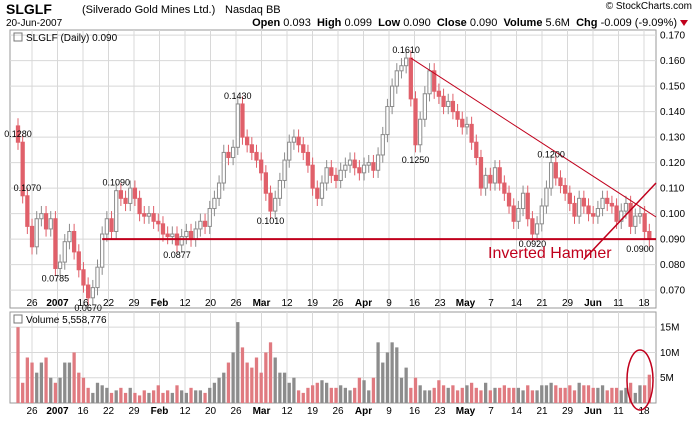 The image size is (700, 421). What do you see at coordinates (550, 253) in the screenshot?
I see `inverted-hammer-label: Inverted Hammer` at bounding box center [550, 253].